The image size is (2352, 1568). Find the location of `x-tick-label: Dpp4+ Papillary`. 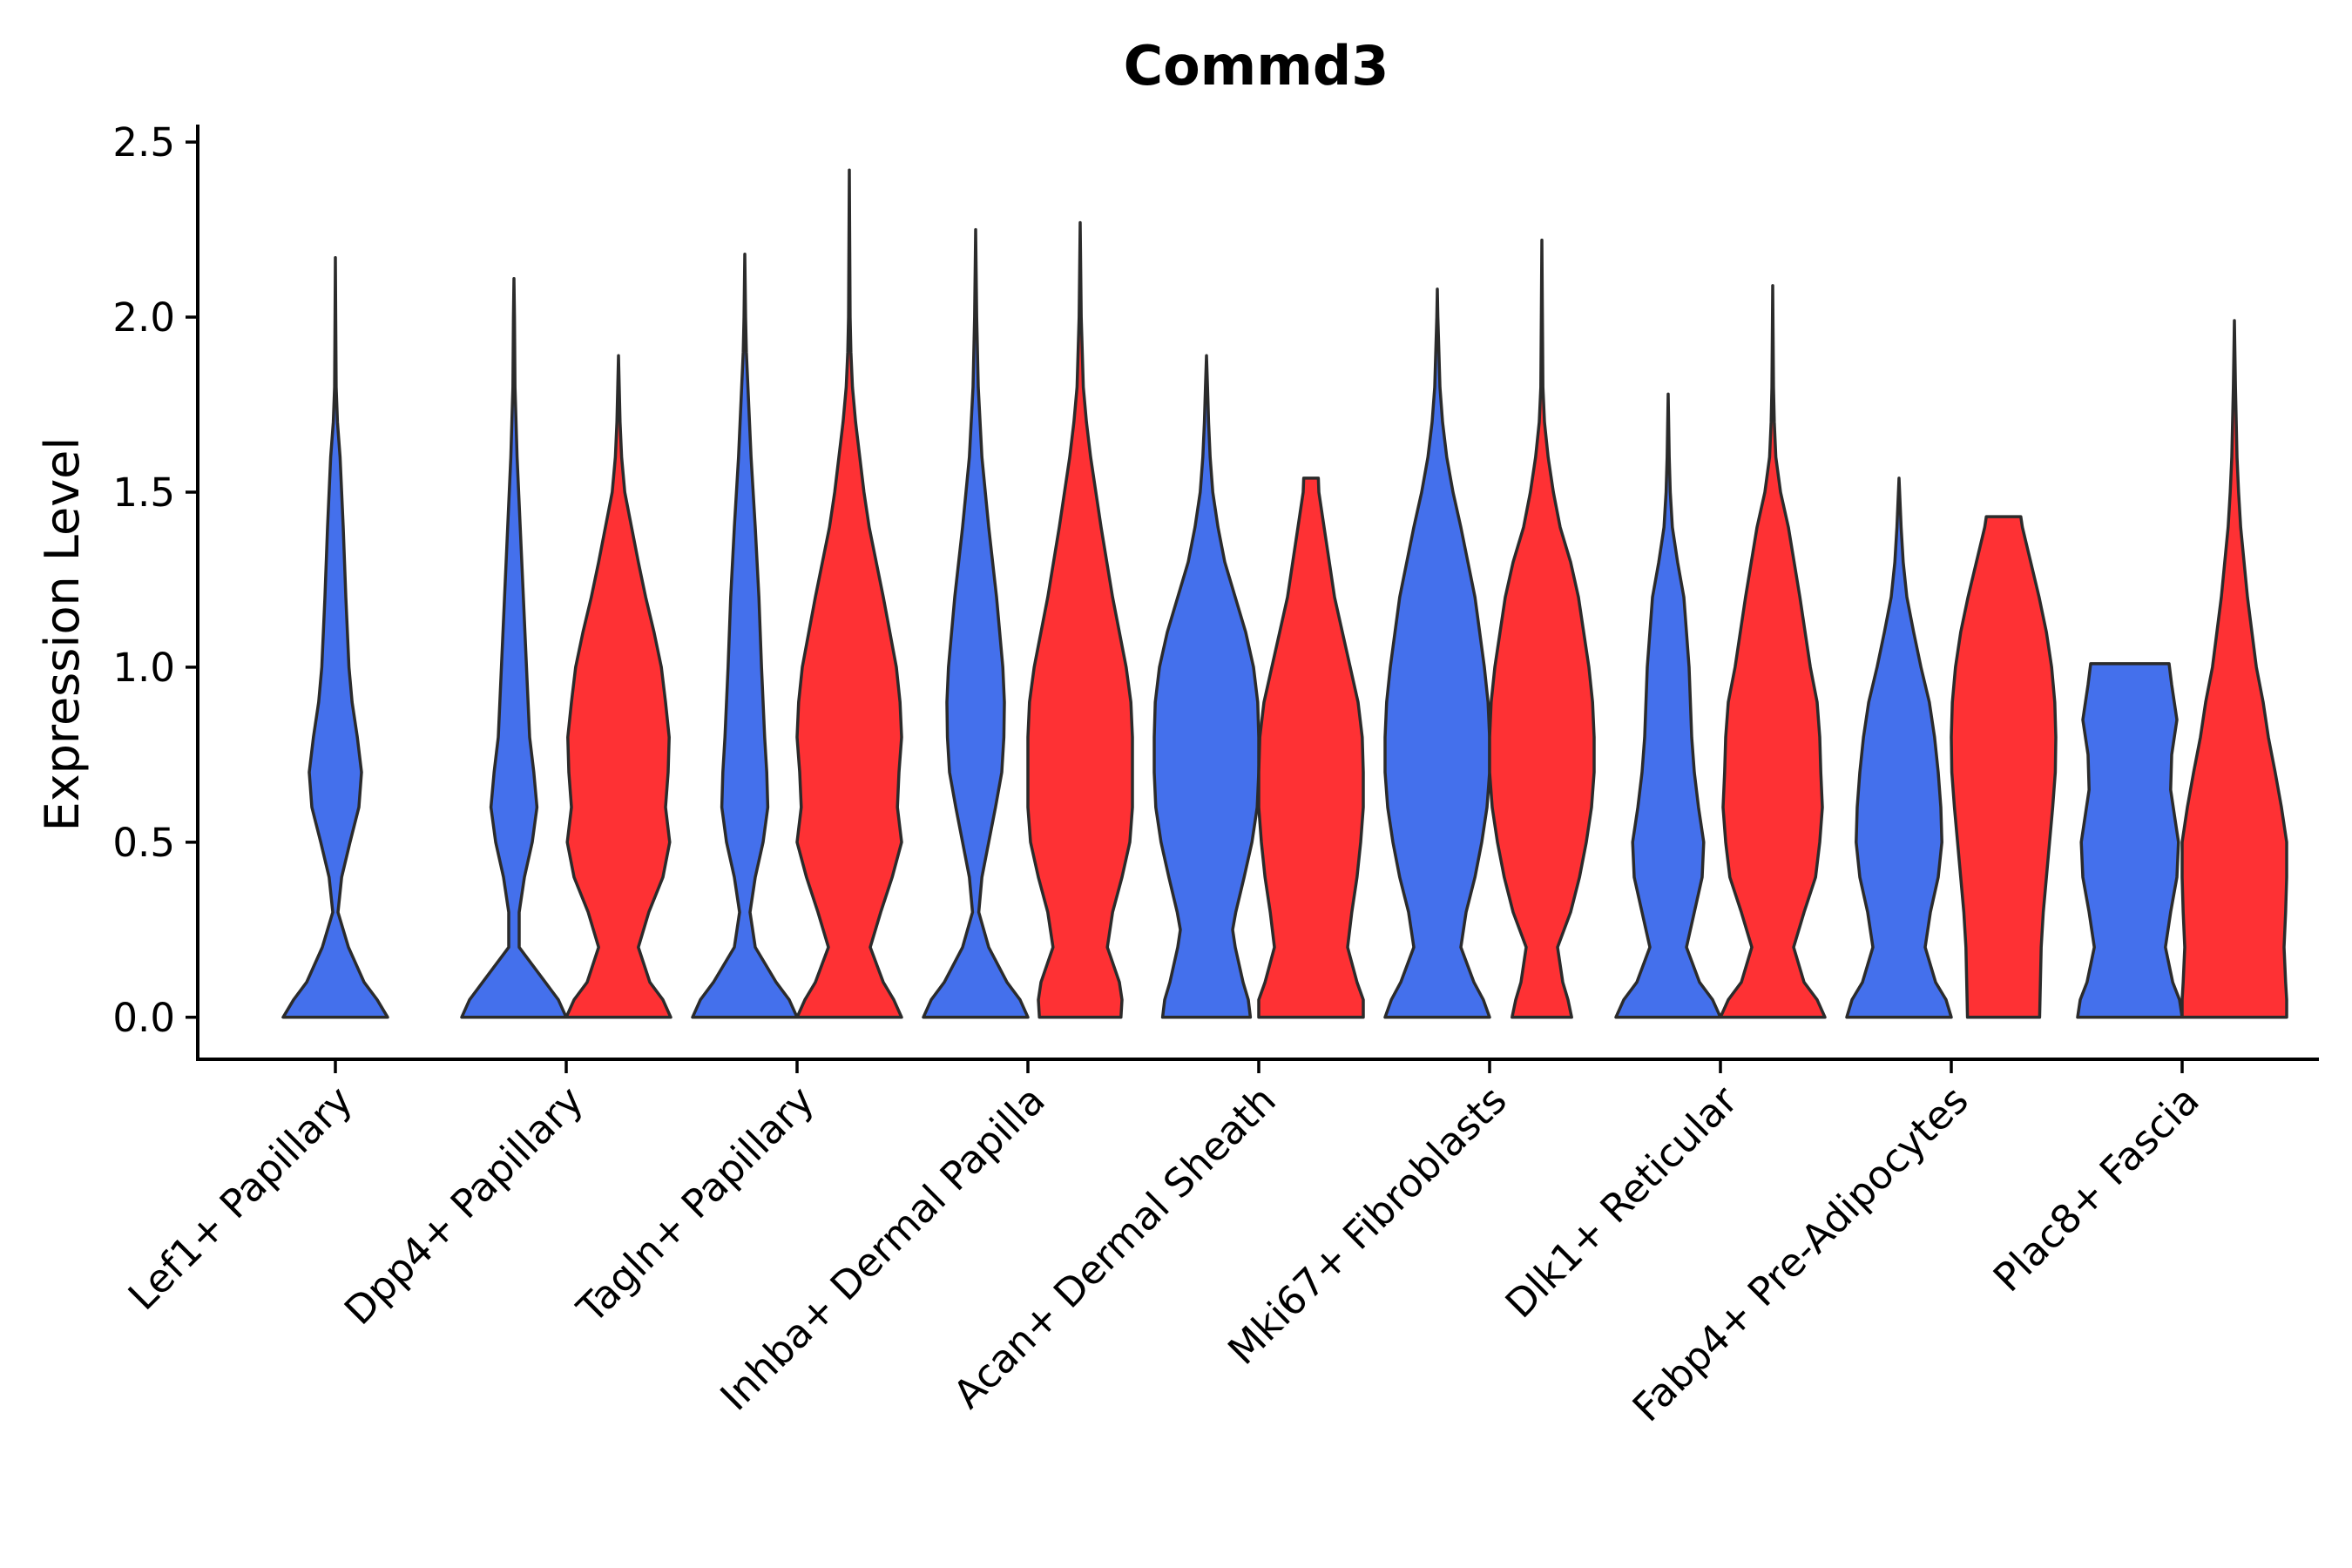

x-tick-label: Dpp4+ Papillary is located at coordinates (464, 1205).